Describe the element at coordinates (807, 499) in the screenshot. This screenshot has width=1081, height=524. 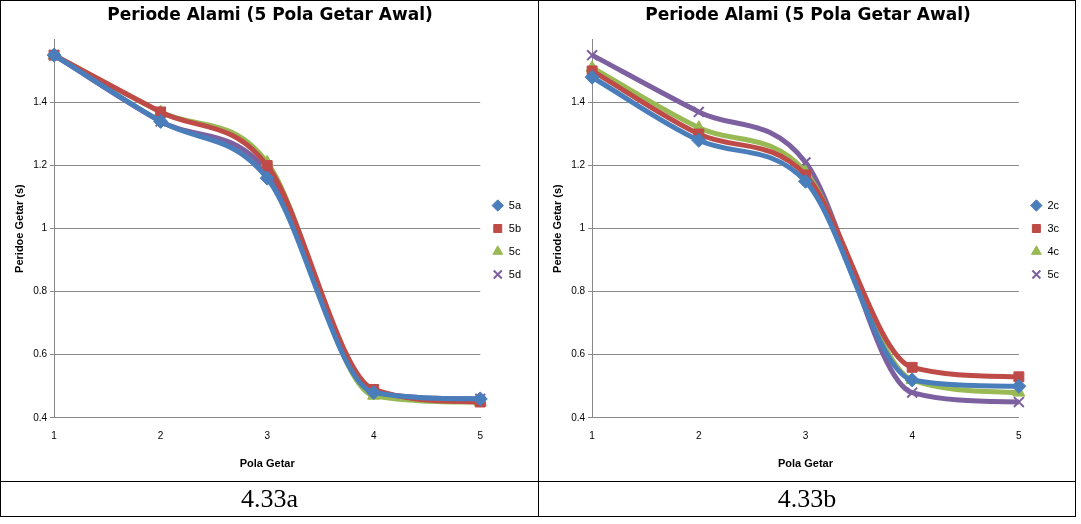
I see `text: 4.33b` at that location.